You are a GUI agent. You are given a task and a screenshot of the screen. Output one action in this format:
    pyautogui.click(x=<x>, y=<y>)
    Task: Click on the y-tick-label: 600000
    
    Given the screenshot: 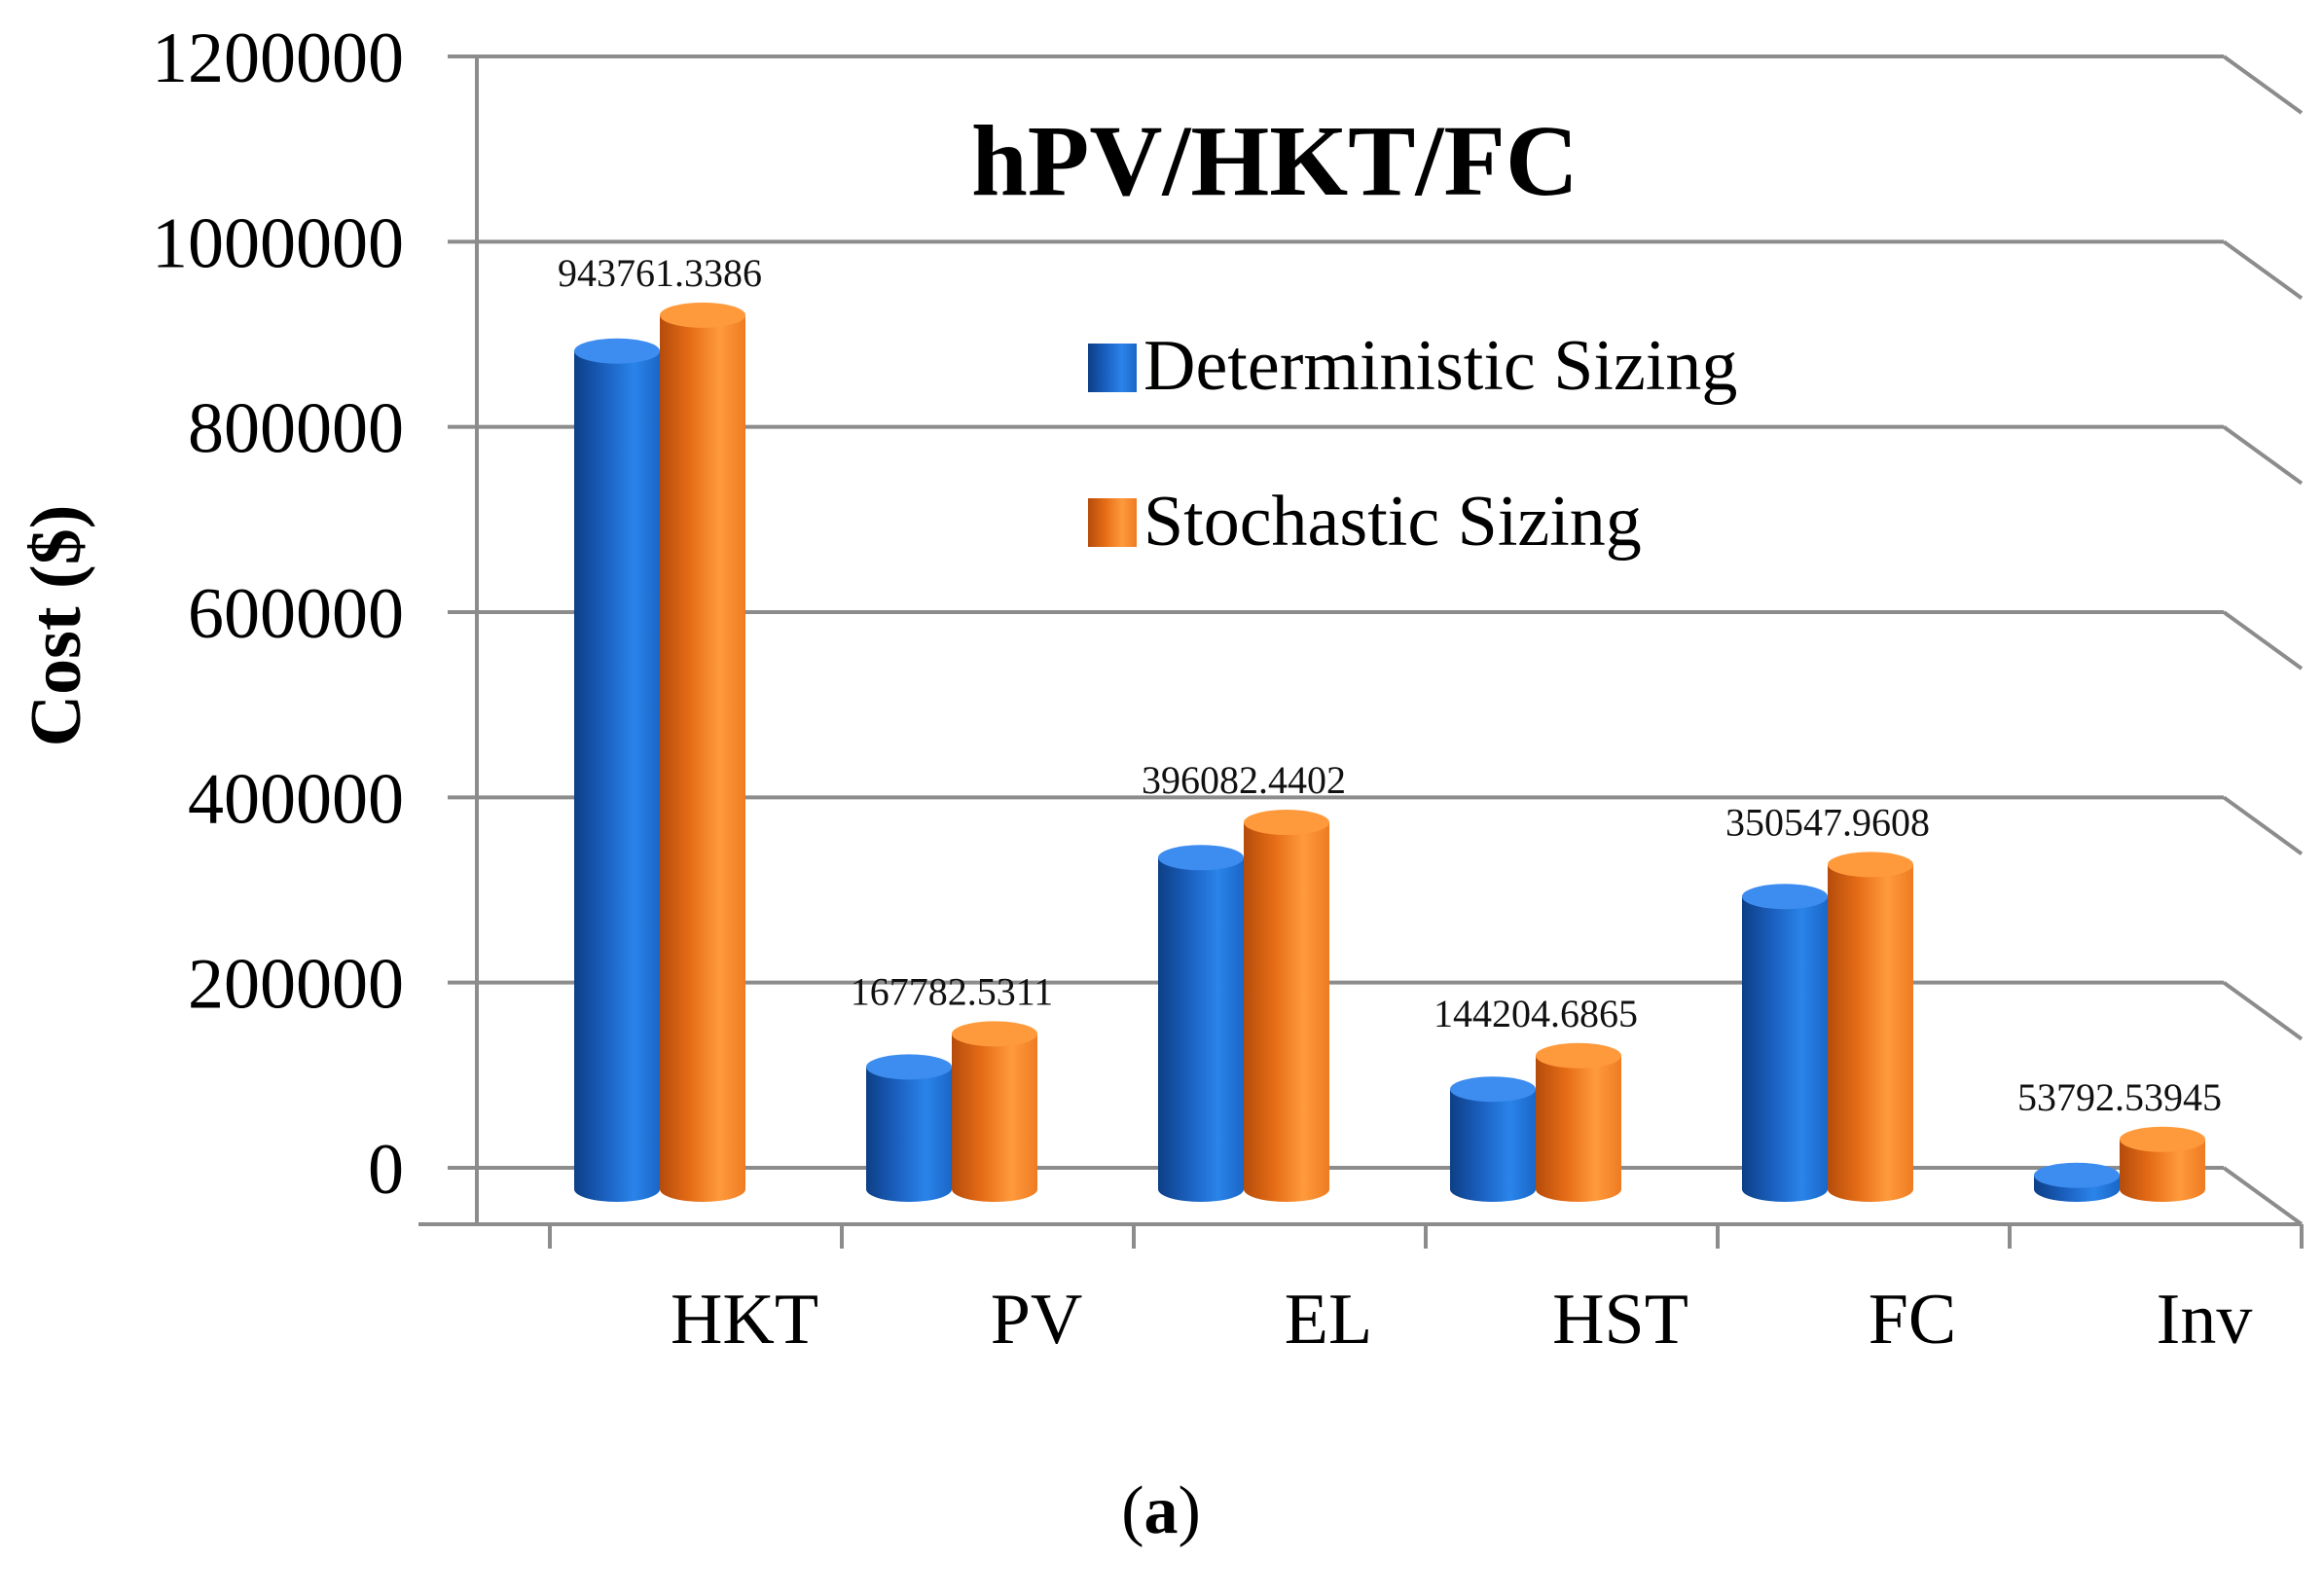 What is the action you would take?
    pyautogui.click(x=296, y=614)
    